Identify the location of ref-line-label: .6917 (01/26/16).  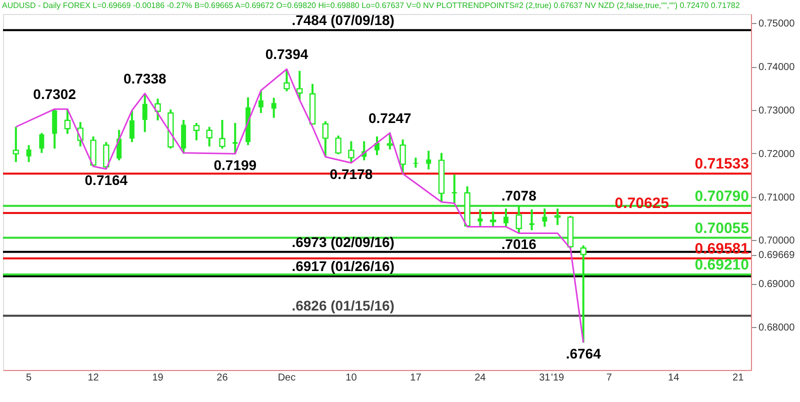
(343, 266).